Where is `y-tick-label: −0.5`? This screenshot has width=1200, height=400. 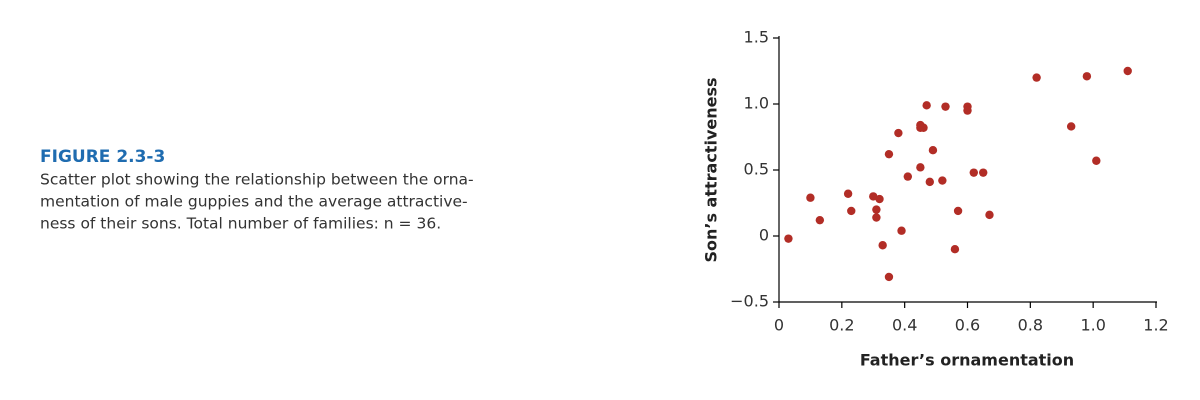
y-tick-label: −0.5 is located at coordinates (749, 301).